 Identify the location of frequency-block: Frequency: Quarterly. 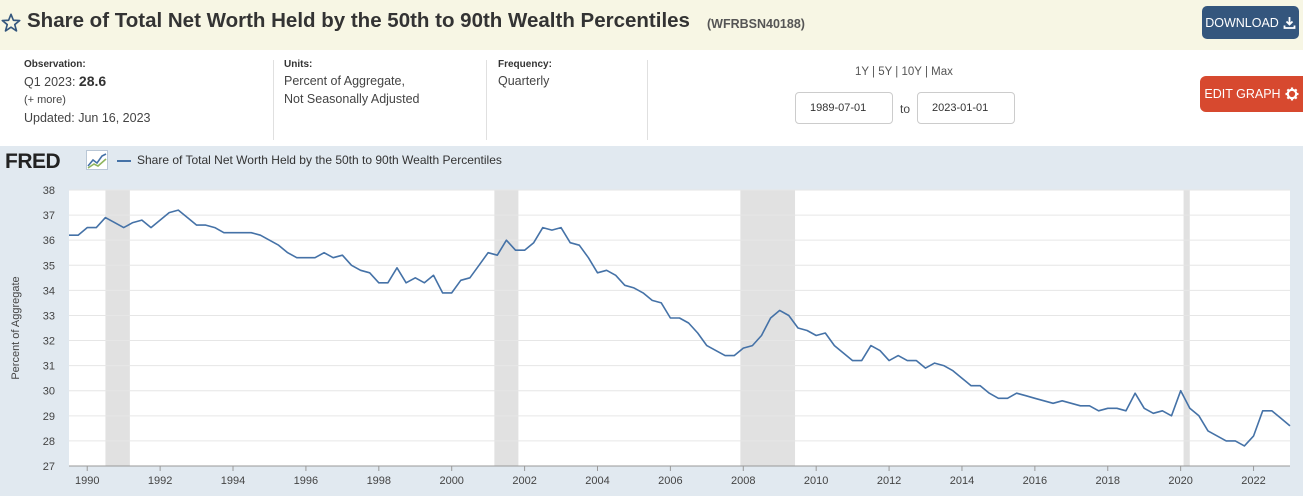
(525, 74).